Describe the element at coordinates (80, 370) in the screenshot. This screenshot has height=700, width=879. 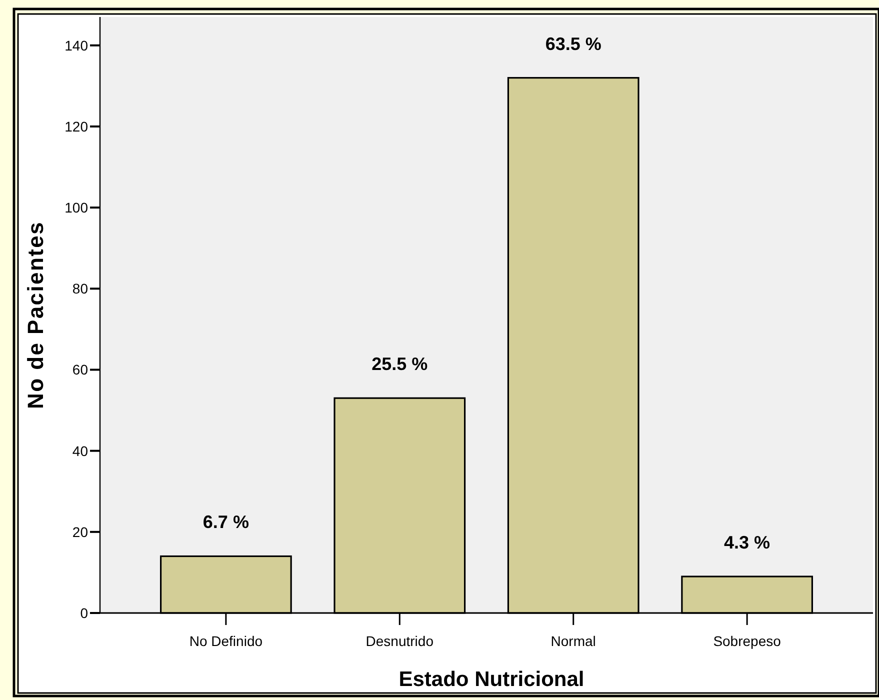
I see `y-tick-label: 60` at that location.